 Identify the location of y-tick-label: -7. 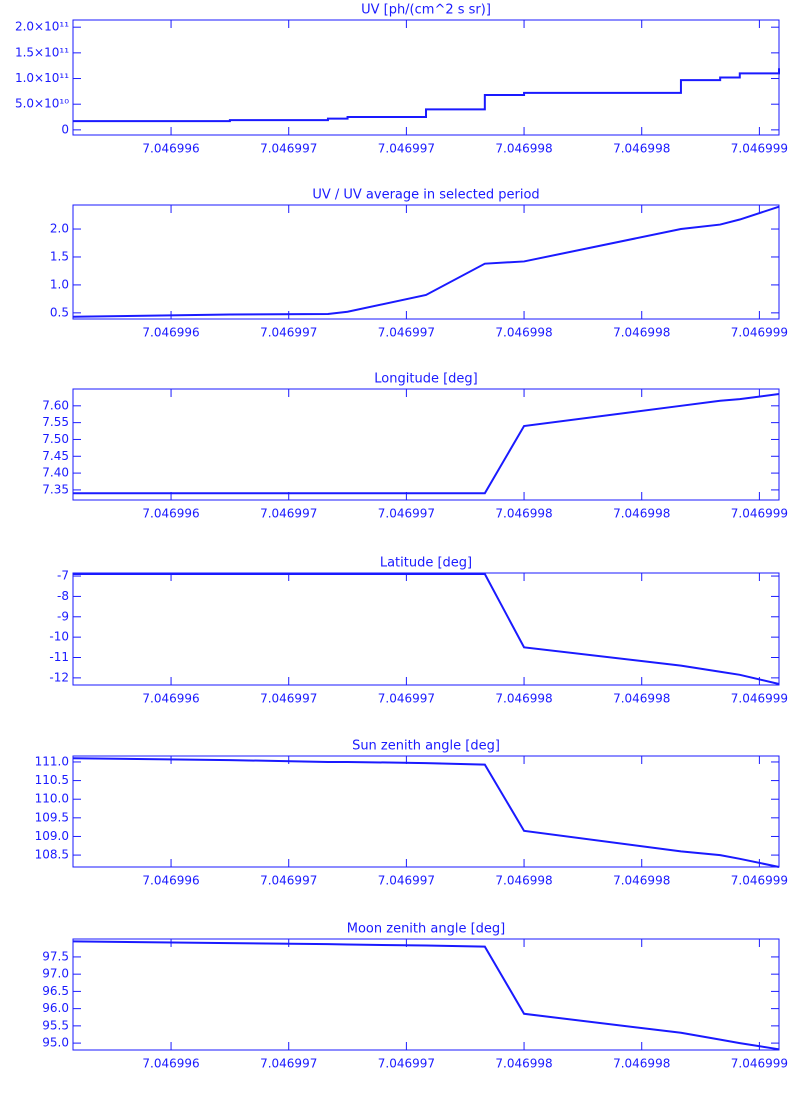
(63, 576).